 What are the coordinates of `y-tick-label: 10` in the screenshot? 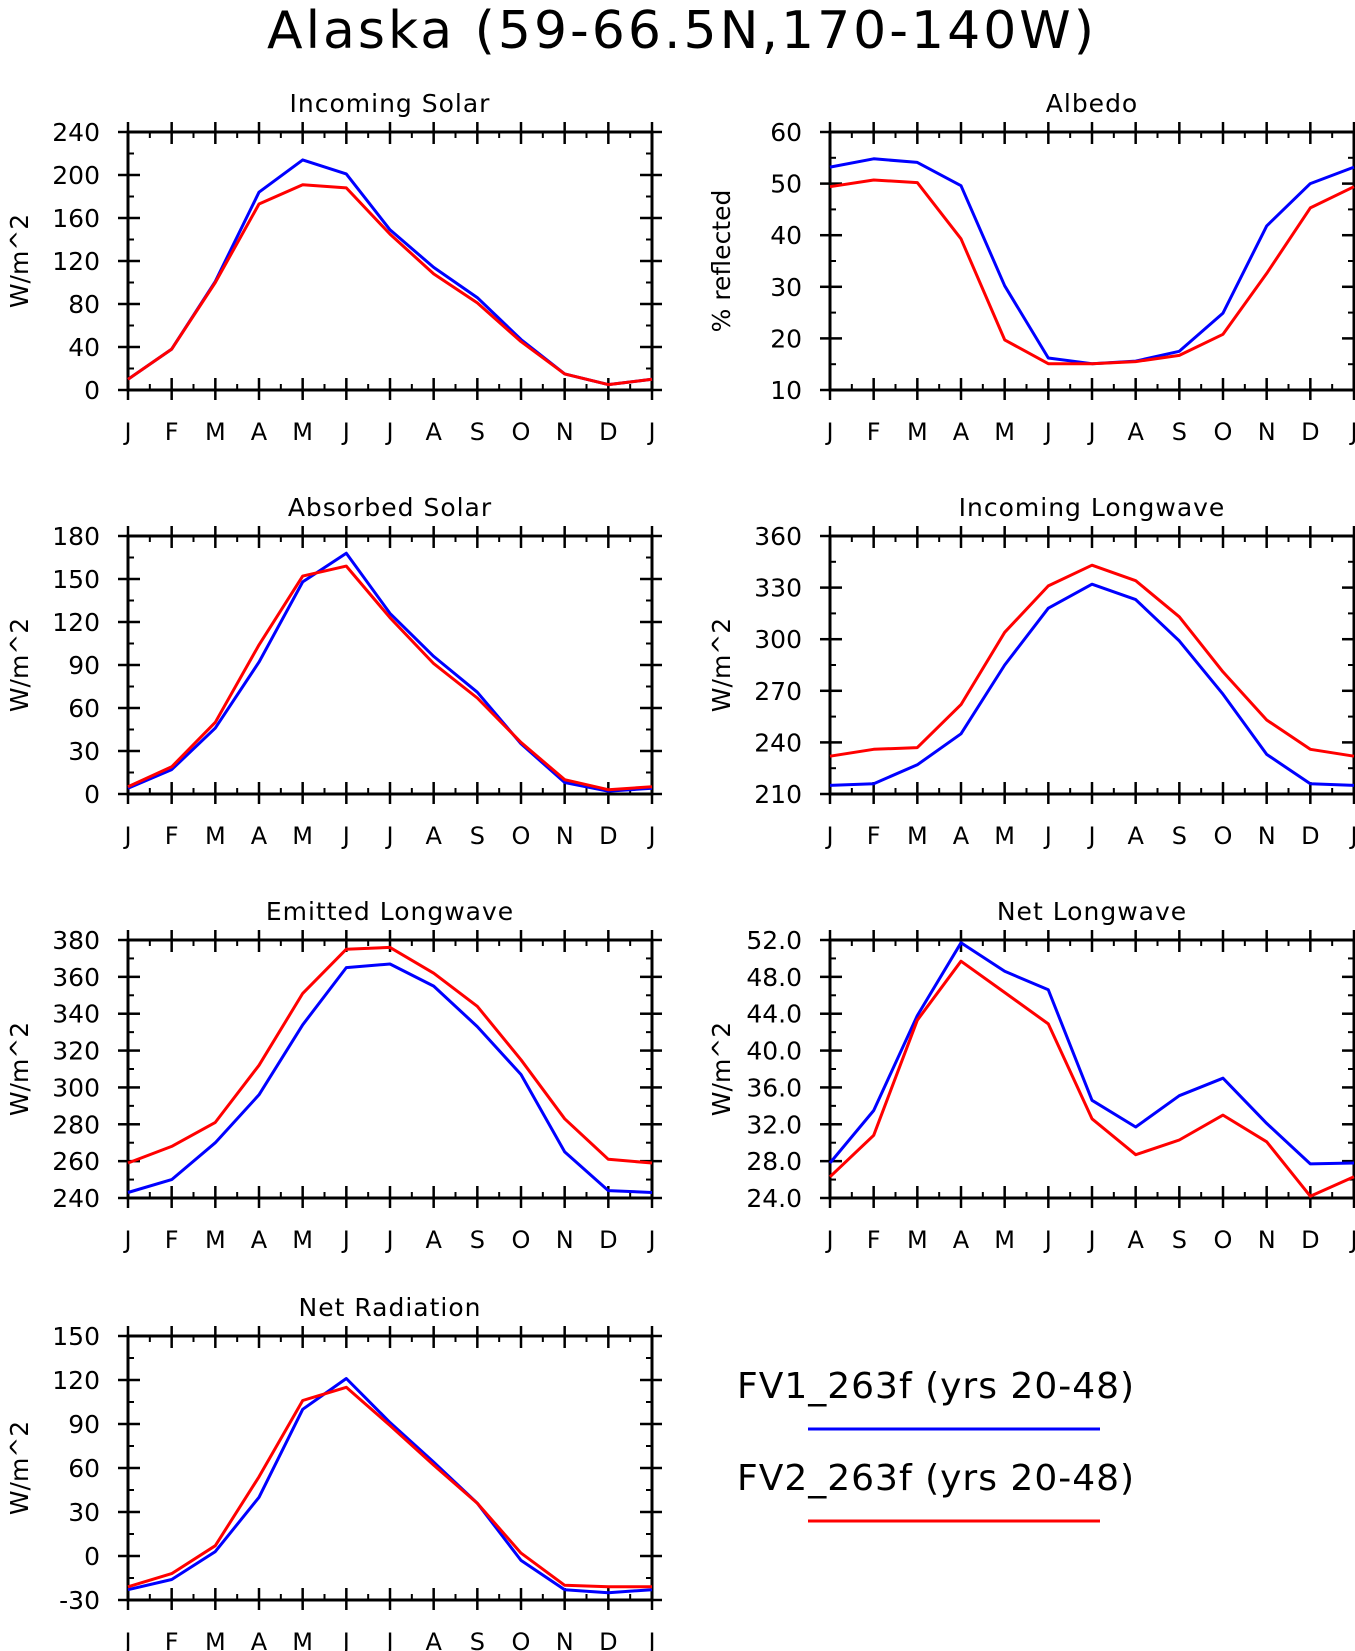 It's located at (786, 390).